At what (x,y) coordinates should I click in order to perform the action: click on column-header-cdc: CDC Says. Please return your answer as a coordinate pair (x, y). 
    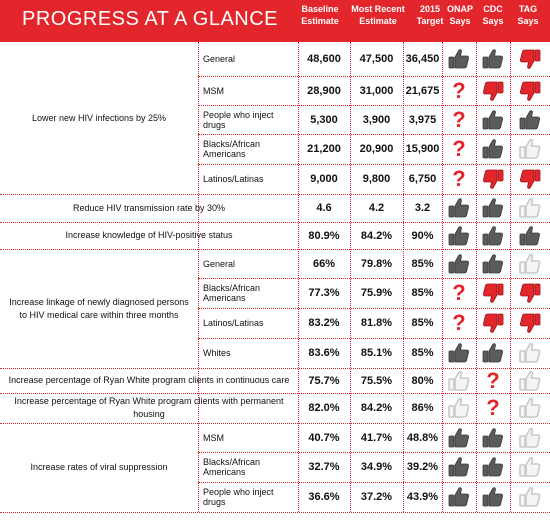
    Looking at the image, I should click on (493, 15).